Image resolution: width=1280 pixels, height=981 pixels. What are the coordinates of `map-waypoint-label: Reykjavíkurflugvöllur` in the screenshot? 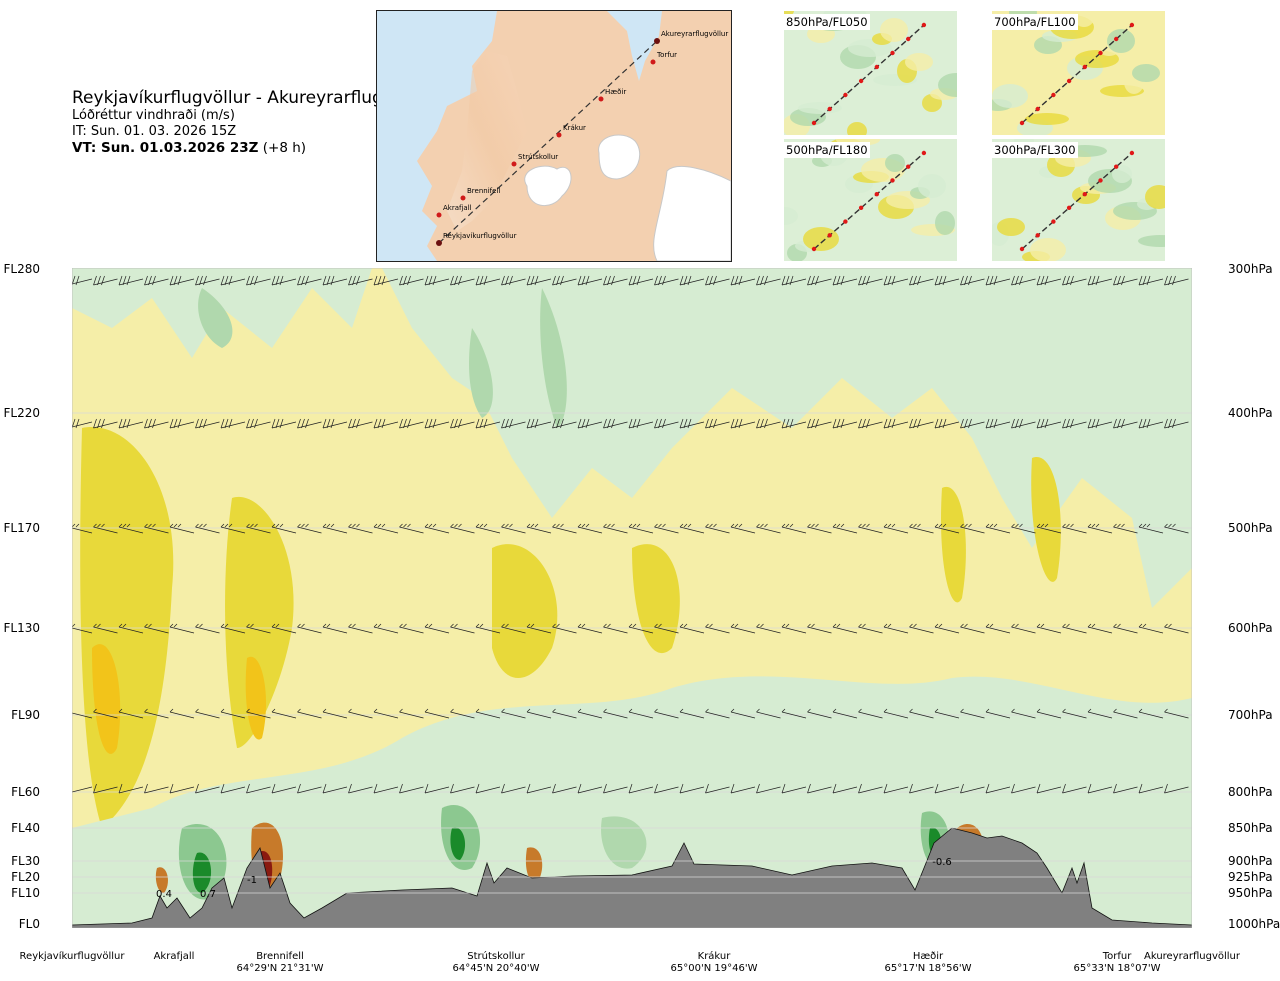 It's located at (480, 236).